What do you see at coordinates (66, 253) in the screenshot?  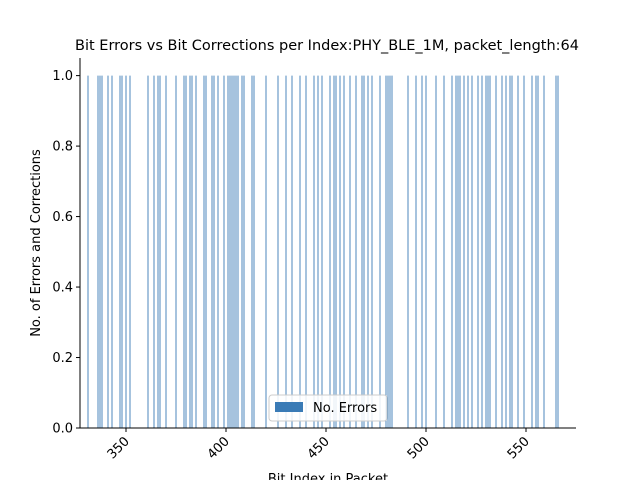 I see `y-axis-ticks: 0.0 0.2 0.4 0.6 0.8 1.0` at bounding box center [66, 253].